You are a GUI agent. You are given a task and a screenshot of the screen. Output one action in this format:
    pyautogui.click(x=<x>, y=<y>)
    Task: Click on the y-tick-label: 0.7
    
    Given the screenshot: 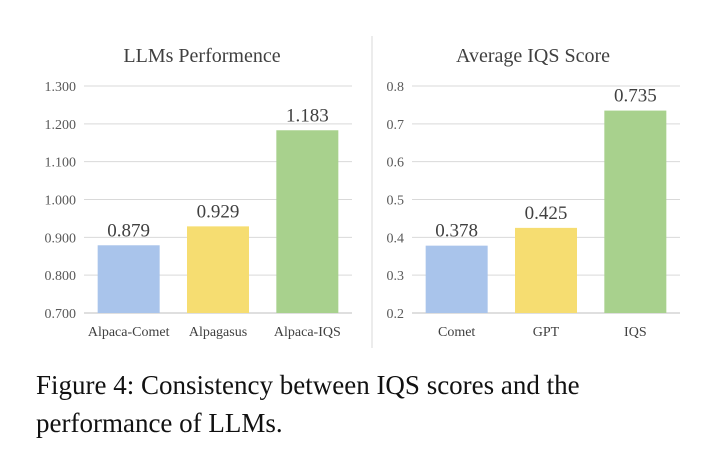 What is the action you would take?
    pyautogui.click(x=396, y=125)
    